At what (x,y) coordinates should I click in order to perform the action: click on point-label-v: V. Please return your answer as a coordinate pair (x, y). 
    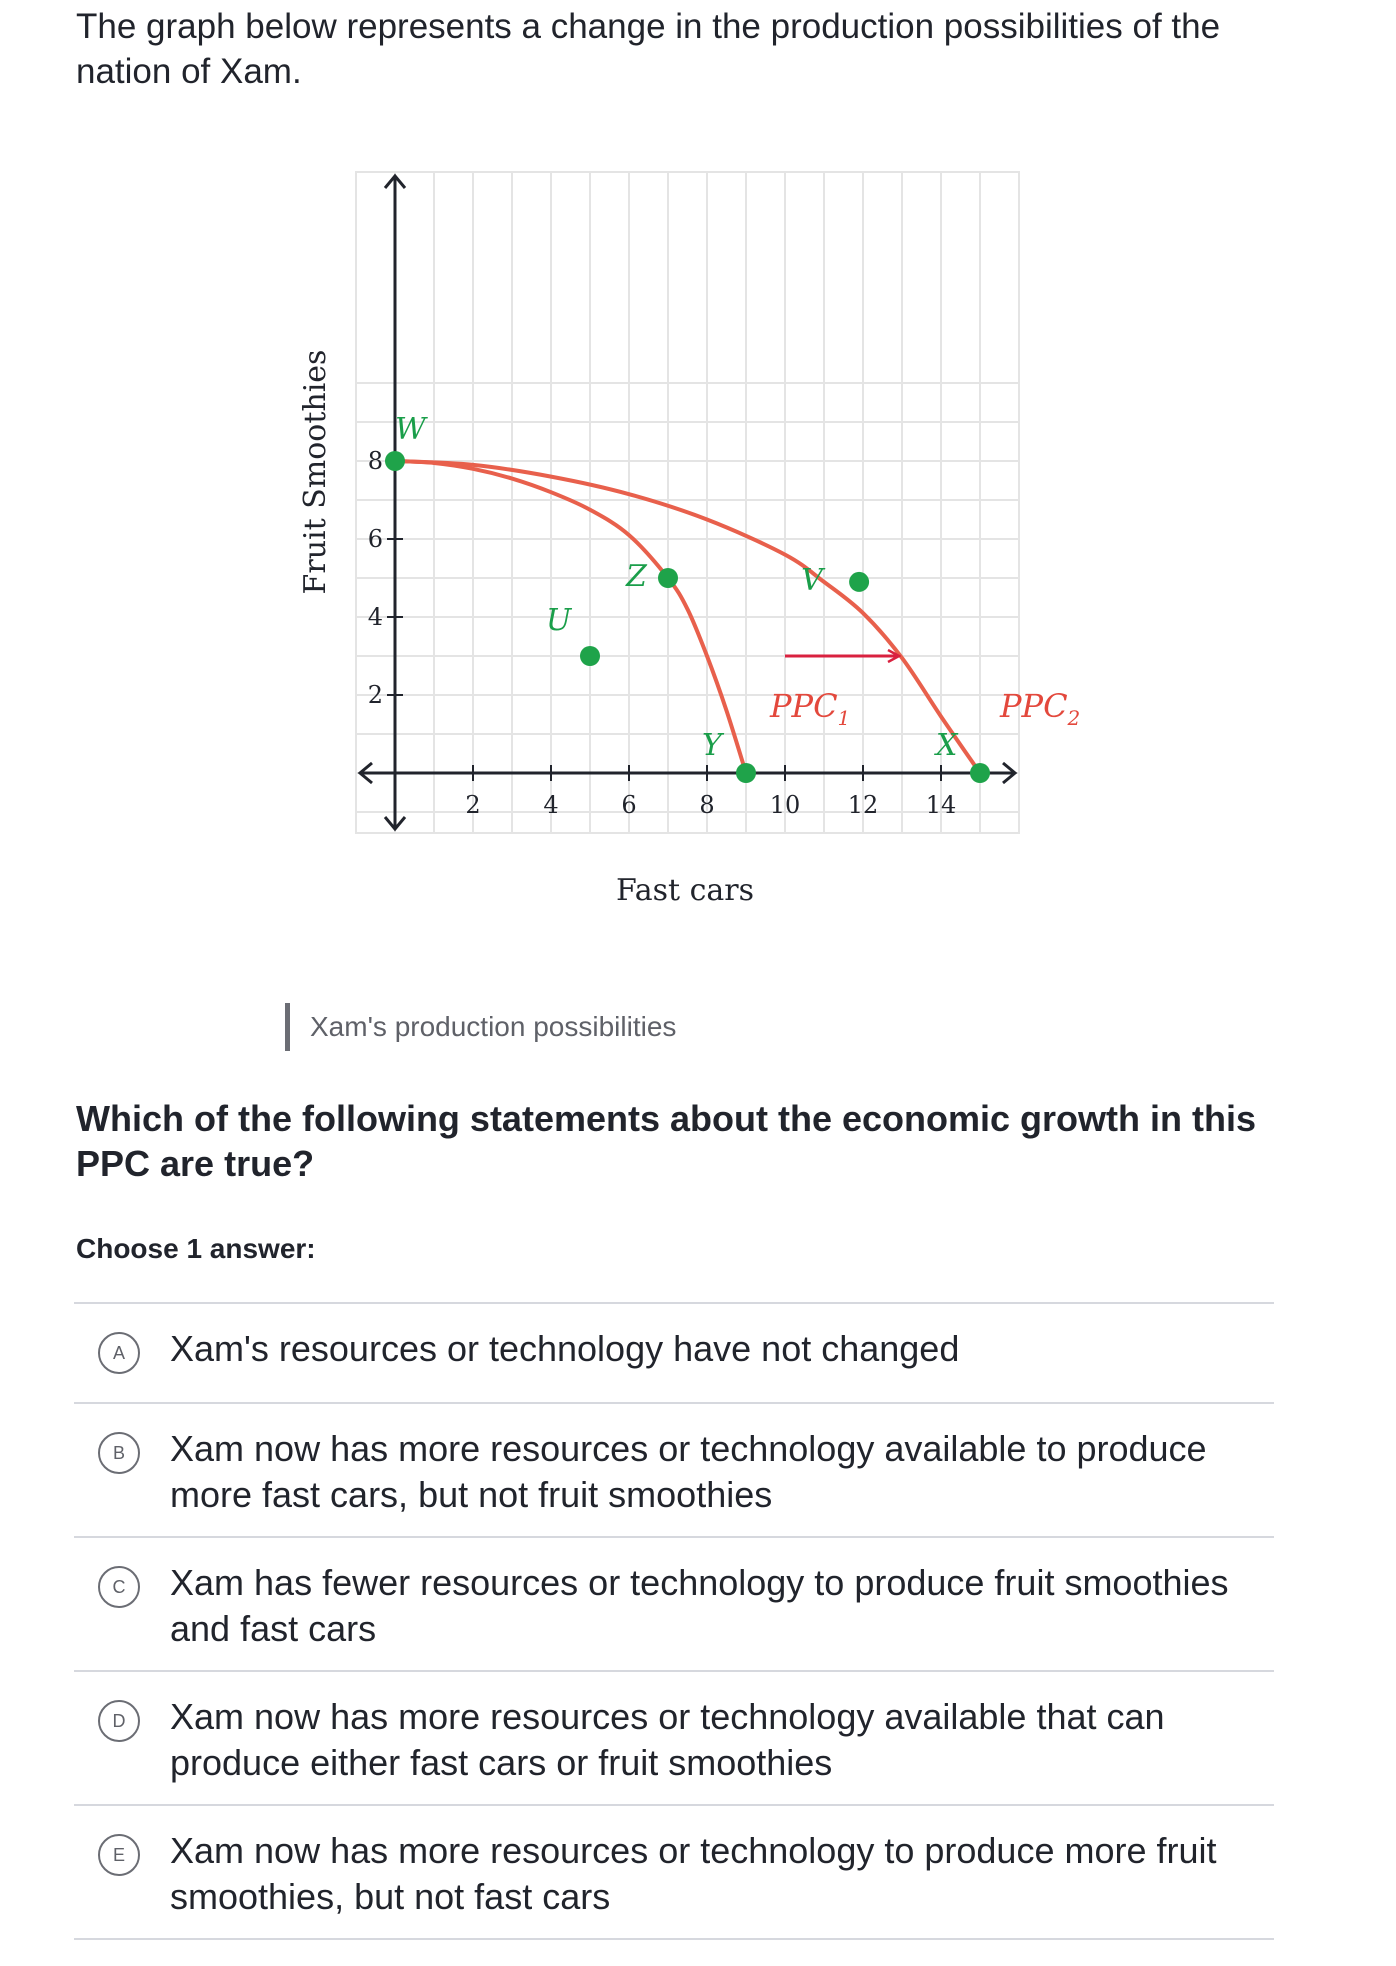
    Looking at the image, I should click on (813, 580).